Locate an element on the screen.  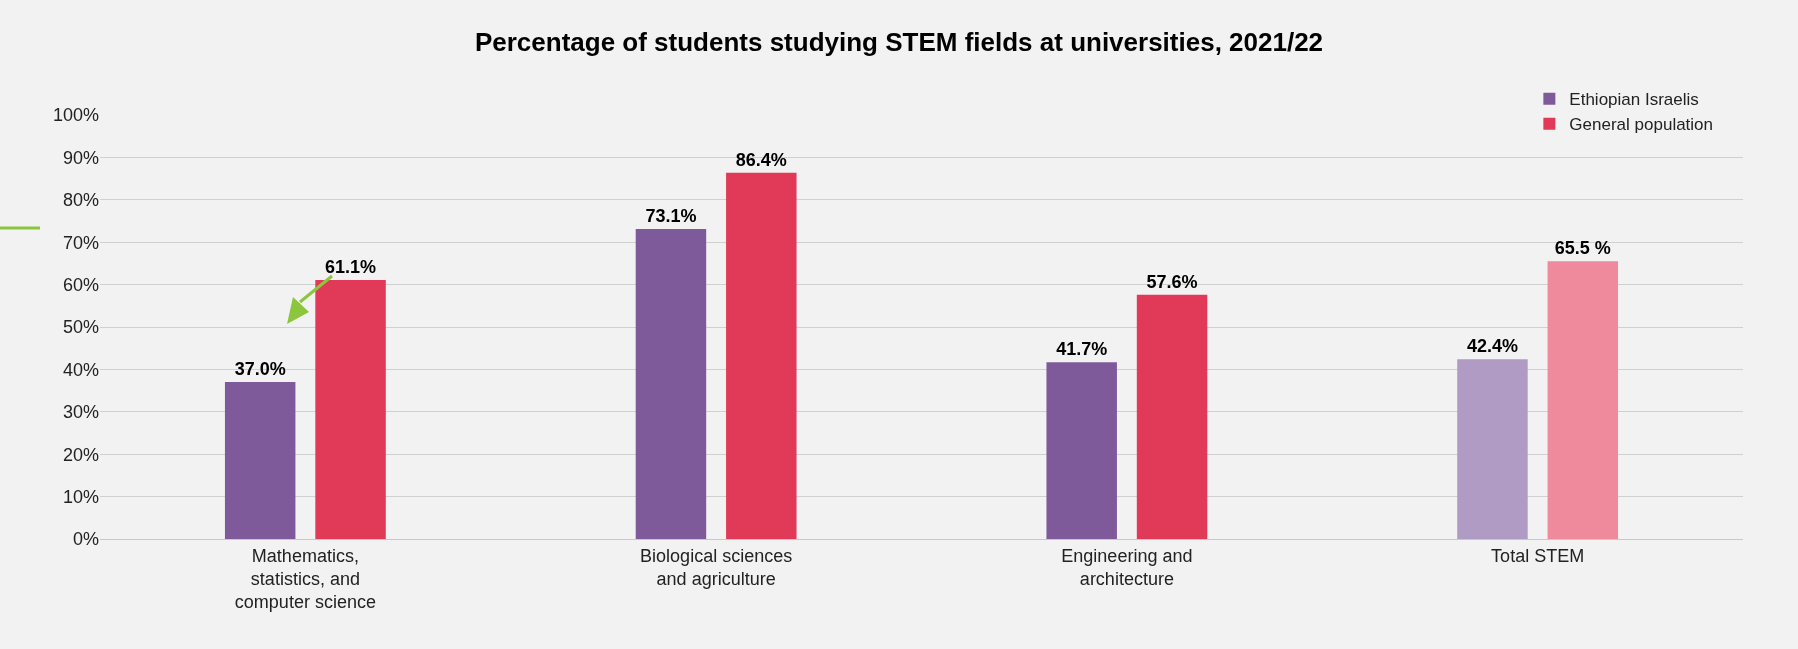
chart-title: Percentage of students studying STEM fields at universities, 2021/22 is located at coordinates (899, 41).